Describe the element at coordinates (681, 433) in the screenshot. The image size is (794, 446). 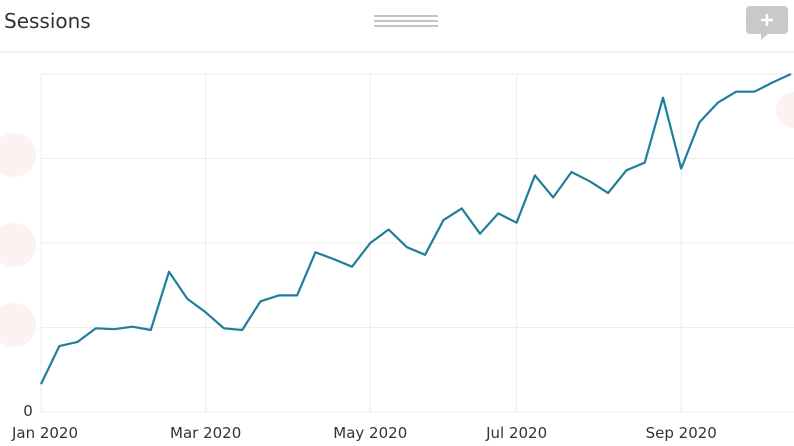
I see `x-tick-label: Sep 2020` at that location.